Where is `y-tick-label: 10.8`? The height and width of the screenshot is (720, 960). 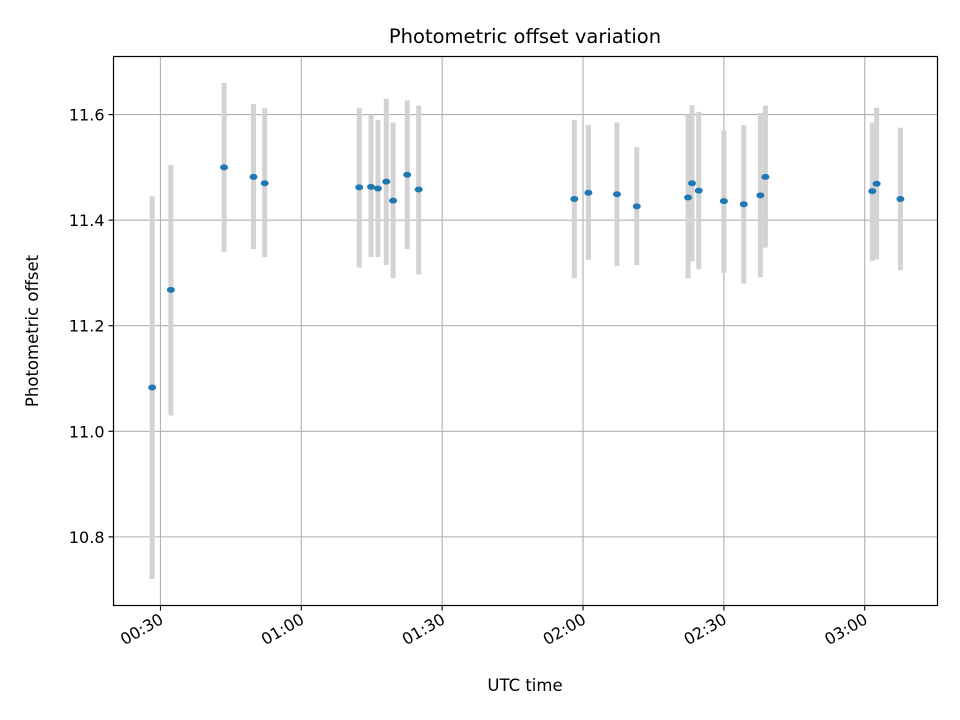 y-tick-label: 10.8 is located at coordinates (87, 537).